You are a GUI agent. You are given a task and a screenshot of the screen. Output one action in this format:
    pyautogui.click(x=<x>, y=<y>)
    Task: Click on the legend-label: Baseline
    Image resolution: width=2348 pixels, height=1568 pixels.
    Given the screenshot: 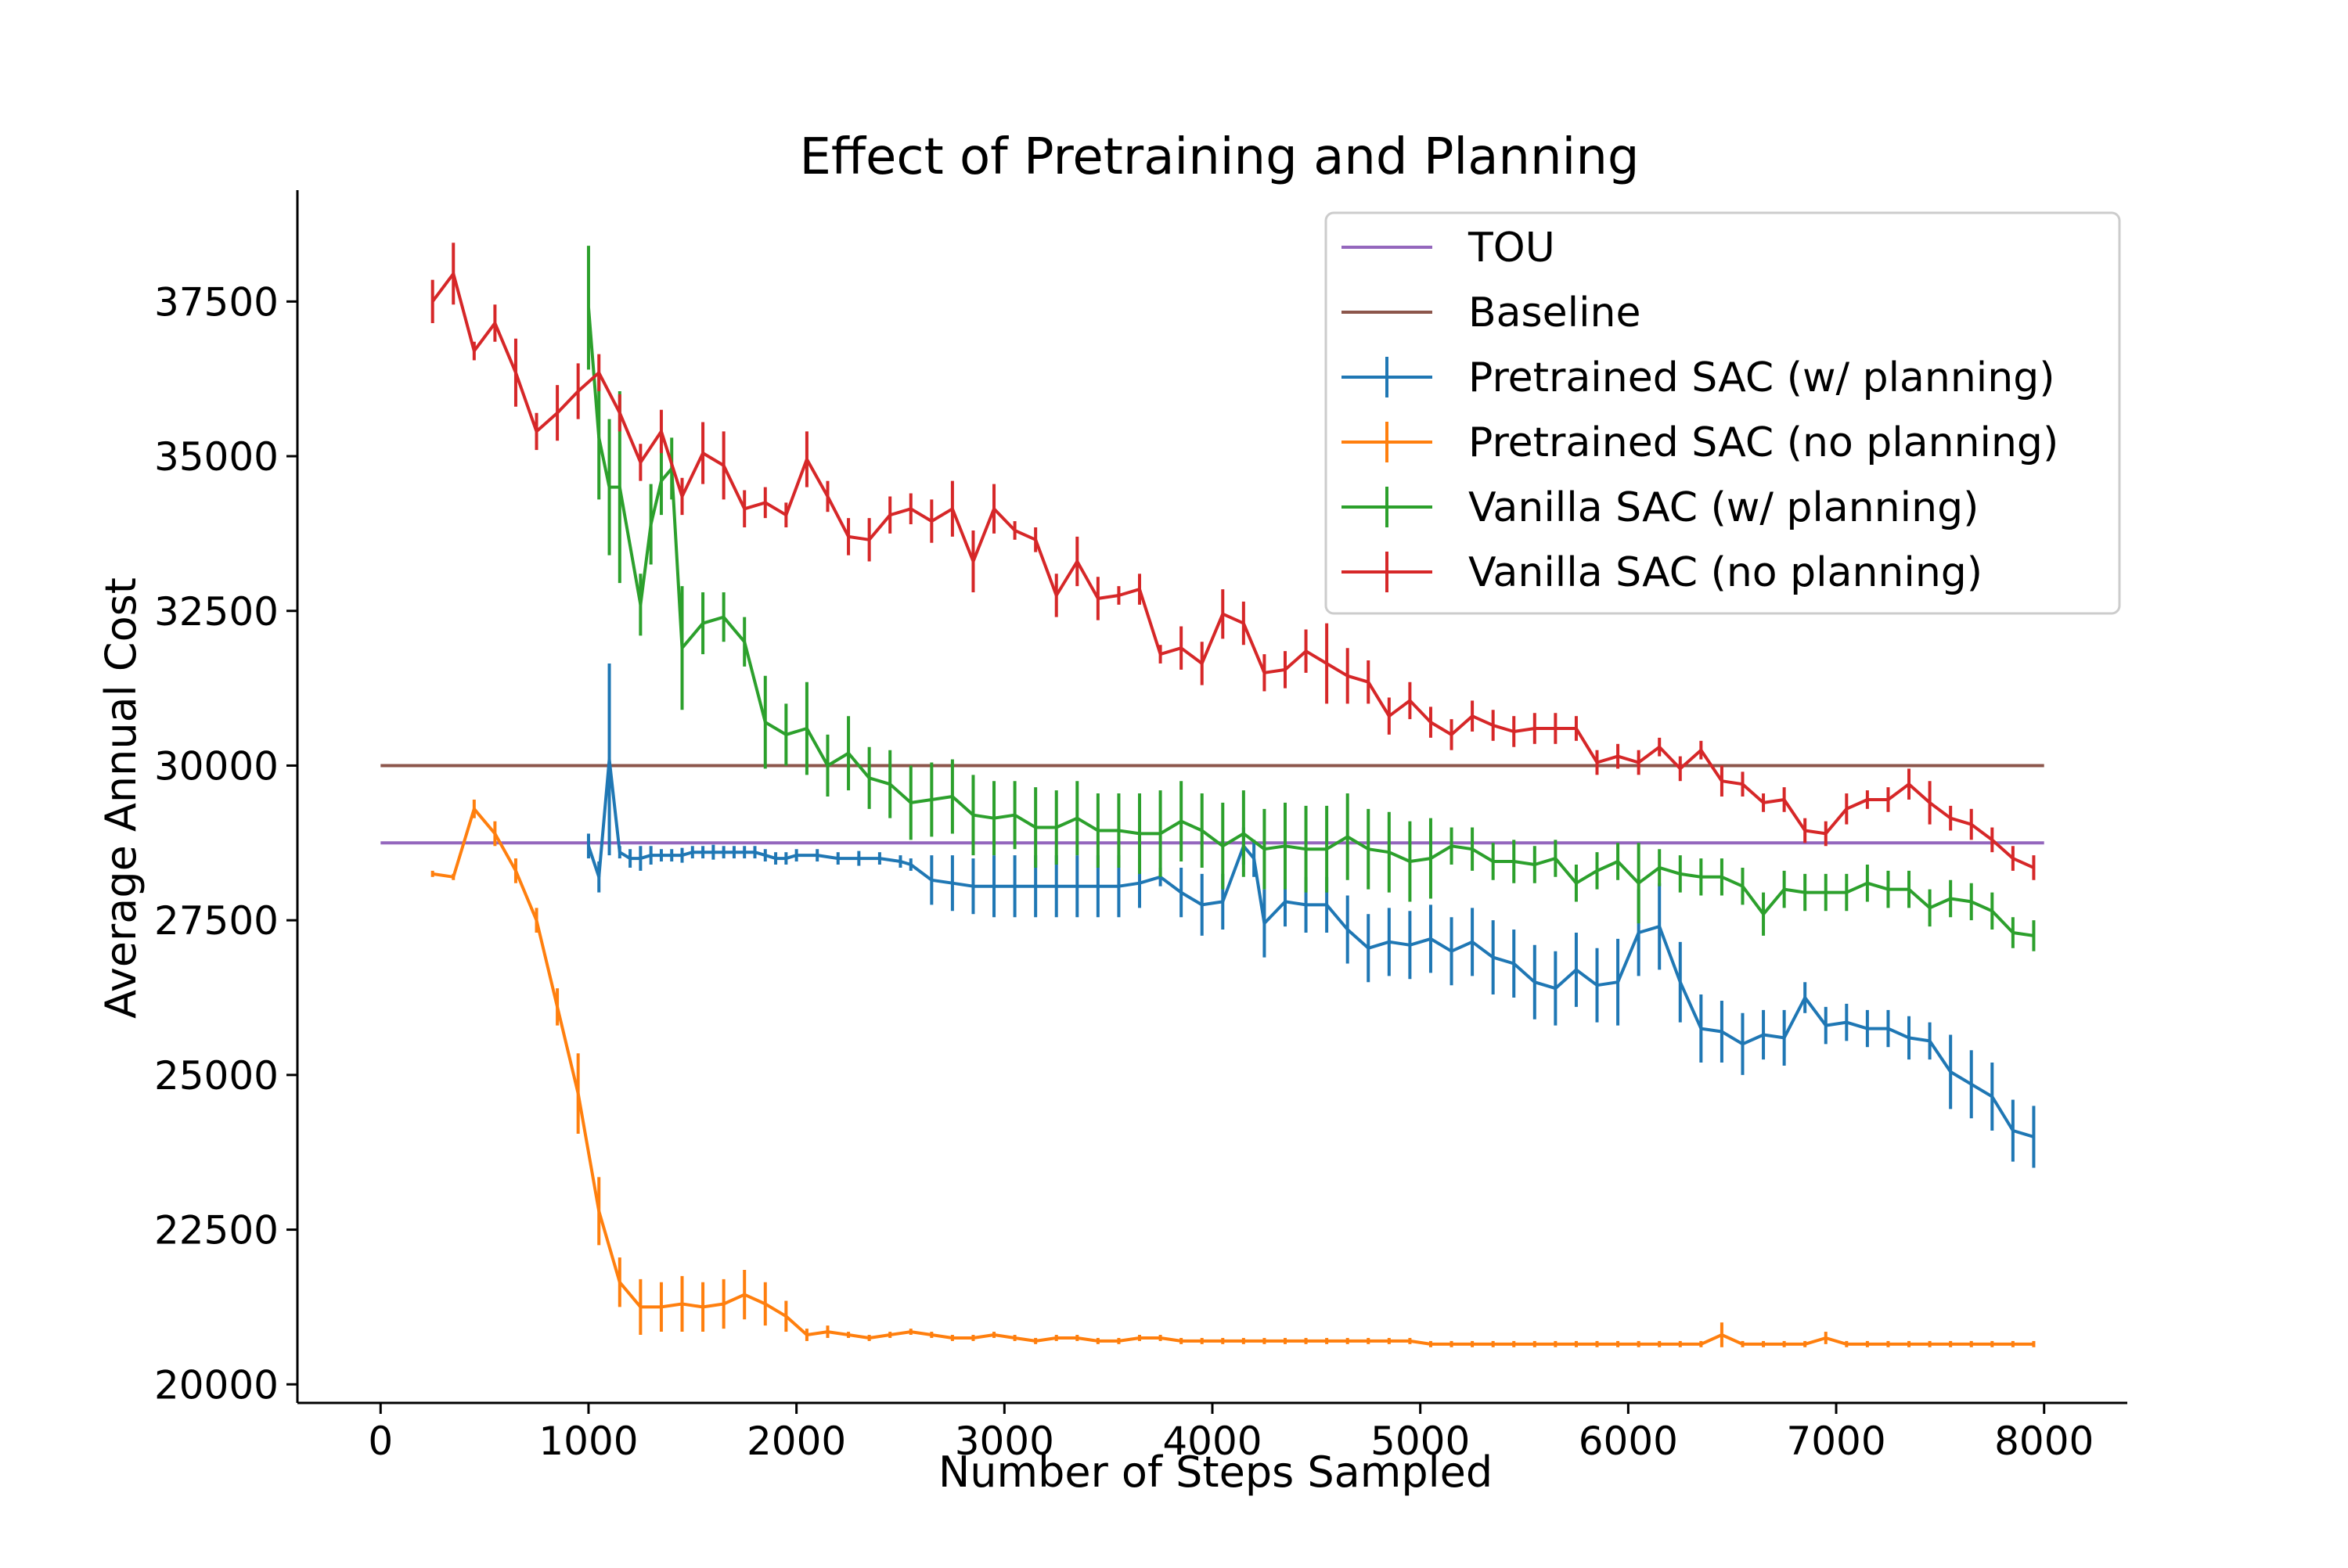 What is the action you would take?
    pyautogui.click(x=1554, y=313)
    